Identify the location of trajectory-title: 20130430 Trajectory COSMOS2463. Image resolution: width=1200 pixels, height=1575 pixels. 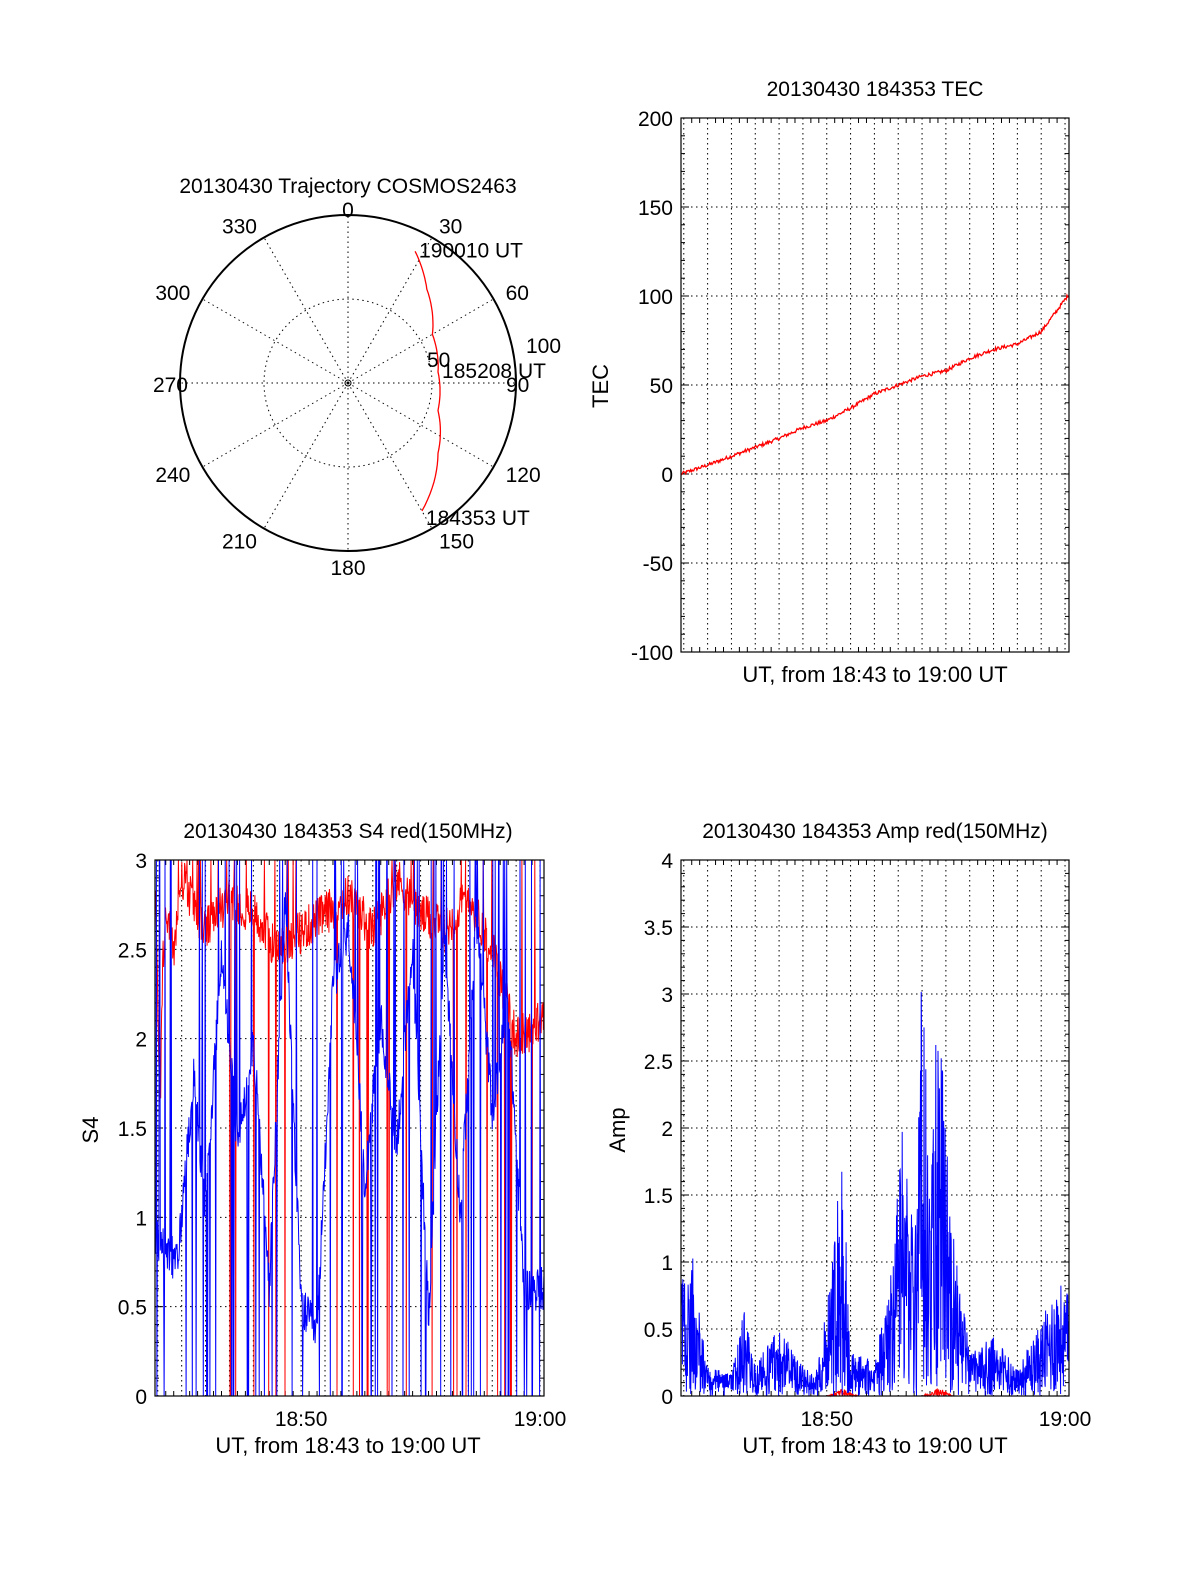
(347, 186).